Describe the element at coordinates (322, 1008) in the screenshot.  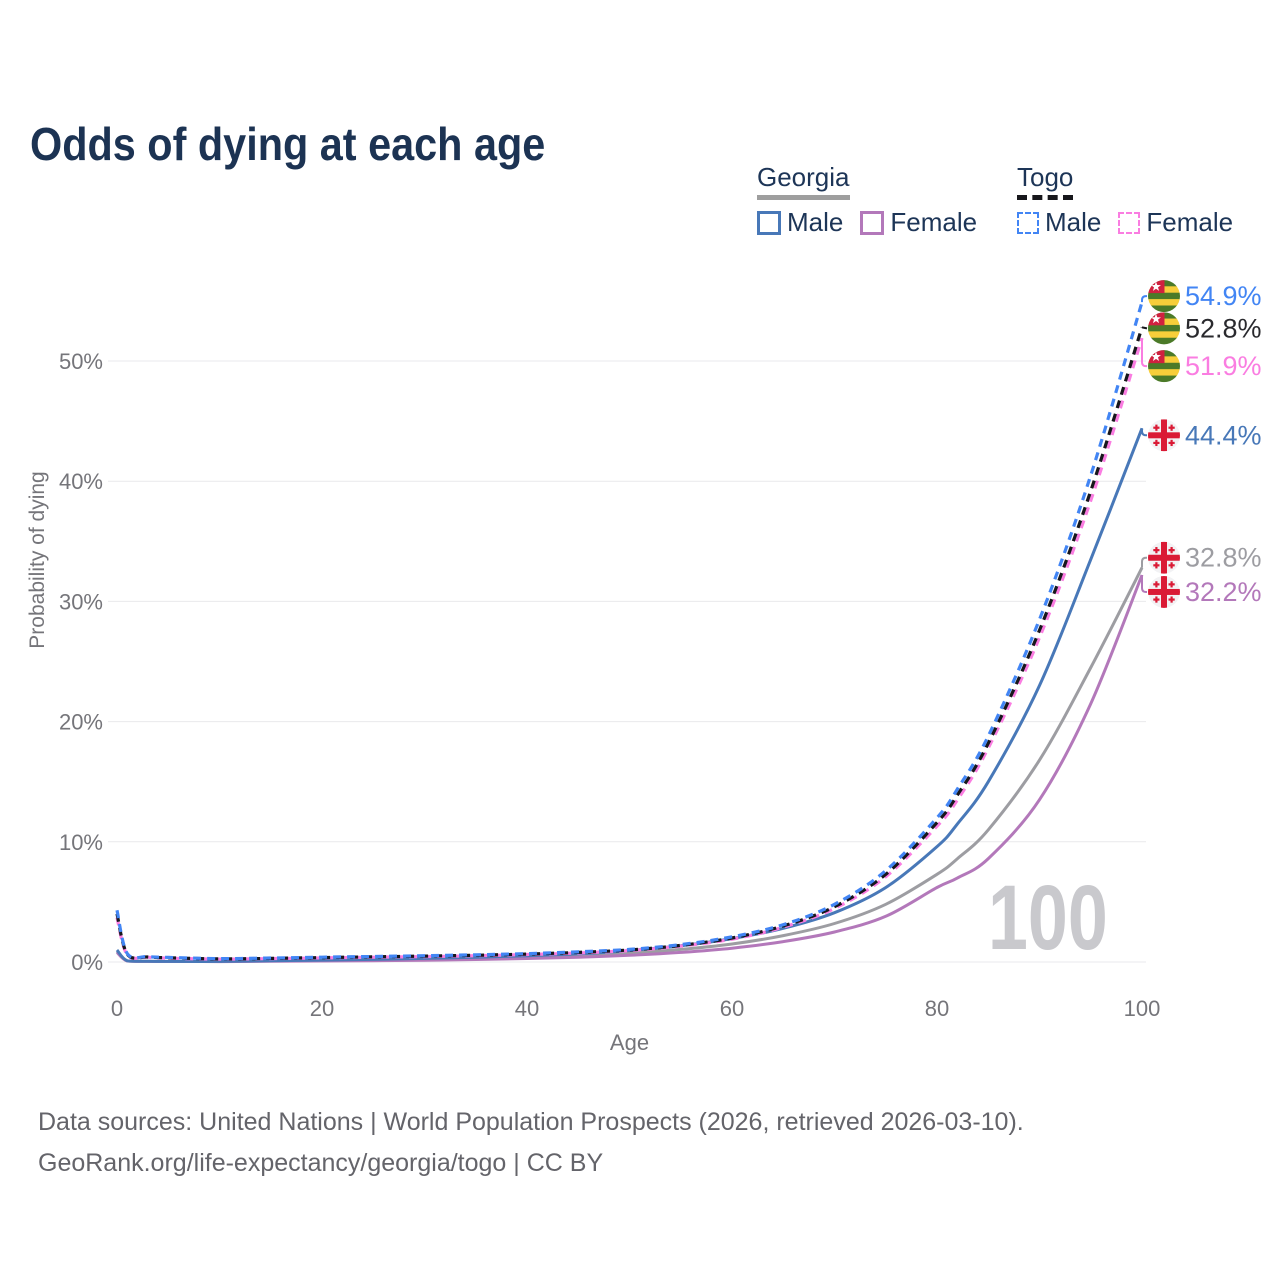
I see `x-axis-tick-label: 20` at that location.